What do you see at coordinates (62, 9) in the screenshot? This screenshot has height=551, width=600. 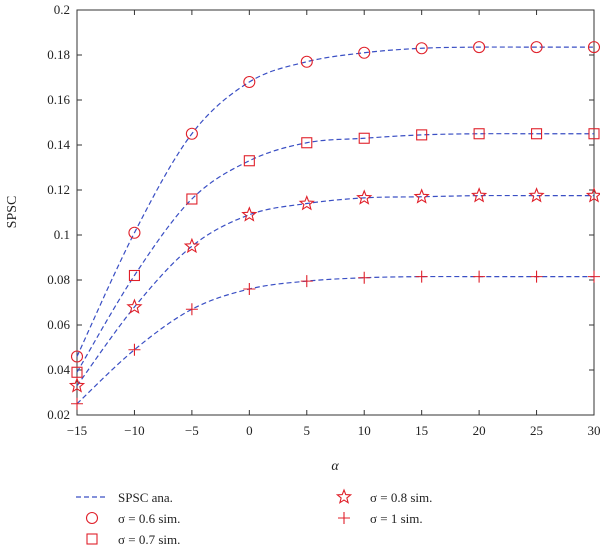 I see `y-tick-label: 0.2` at bounding box center [62, 9].